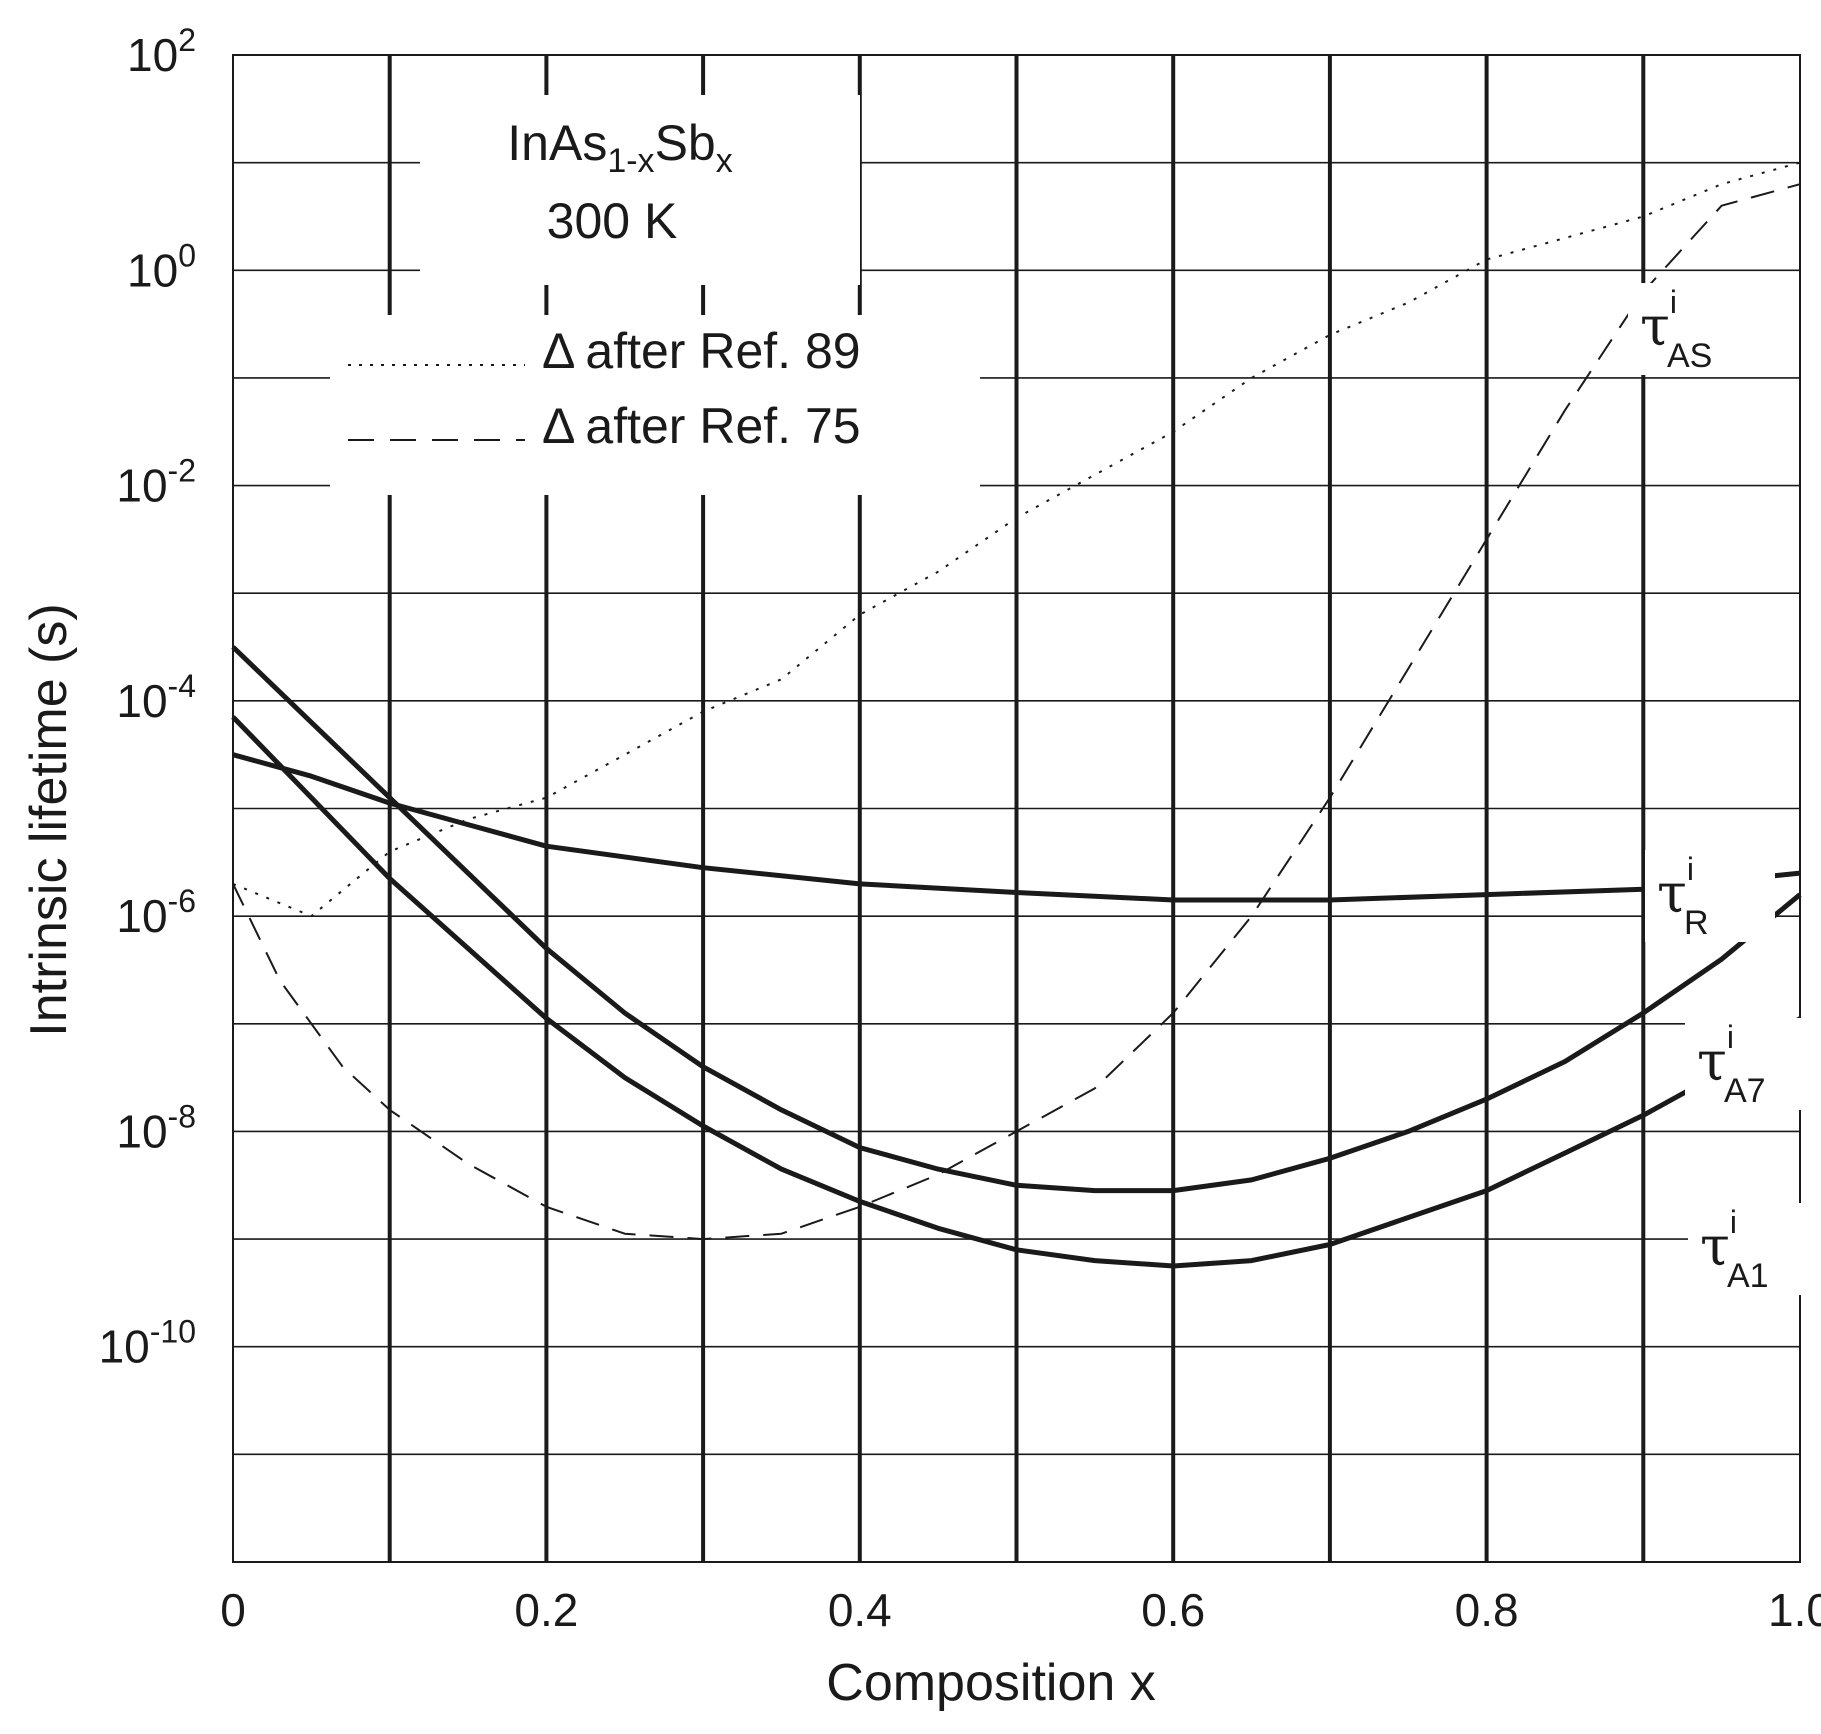  I want to click on y-tick-label: 10⁻⁴, so click(156, 697).